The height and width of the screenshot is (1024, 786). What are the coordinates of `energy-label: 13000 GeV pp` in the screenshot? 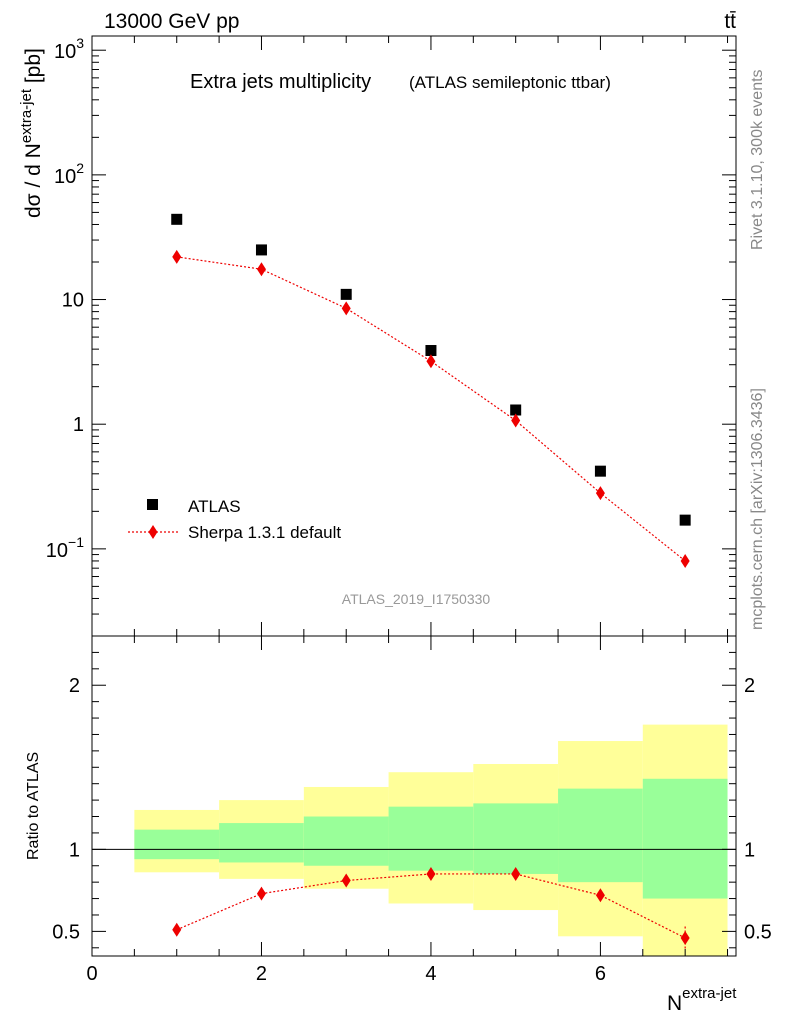 It's located at (171, 21).